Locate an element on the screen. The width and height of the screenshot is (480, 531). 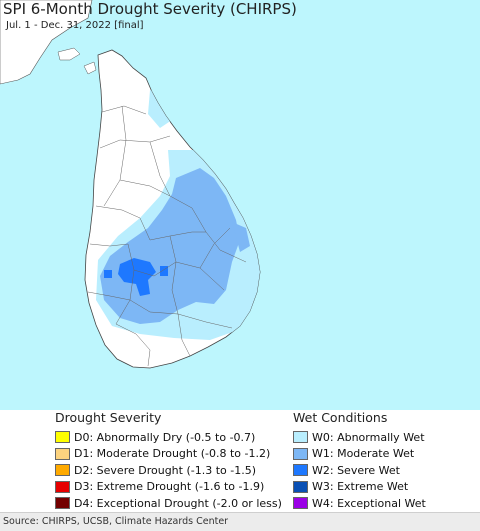
legend-label-w4: W4: Exceptional Wet is located at coordinates (369, 503).